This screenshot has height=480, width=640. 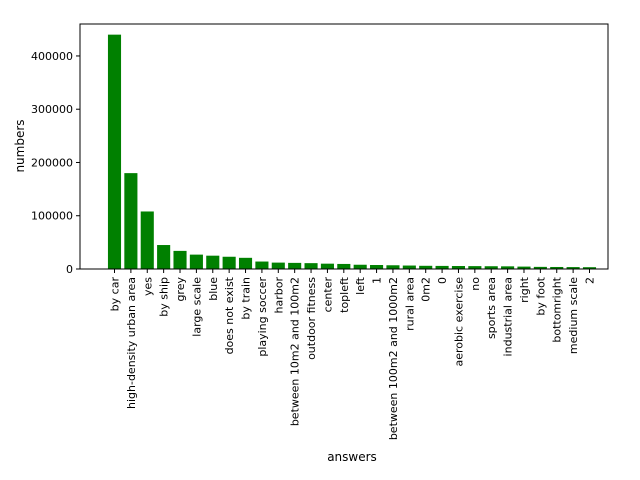 I want to click on x-tick-label: industrial area, so click(x=508, y=316).